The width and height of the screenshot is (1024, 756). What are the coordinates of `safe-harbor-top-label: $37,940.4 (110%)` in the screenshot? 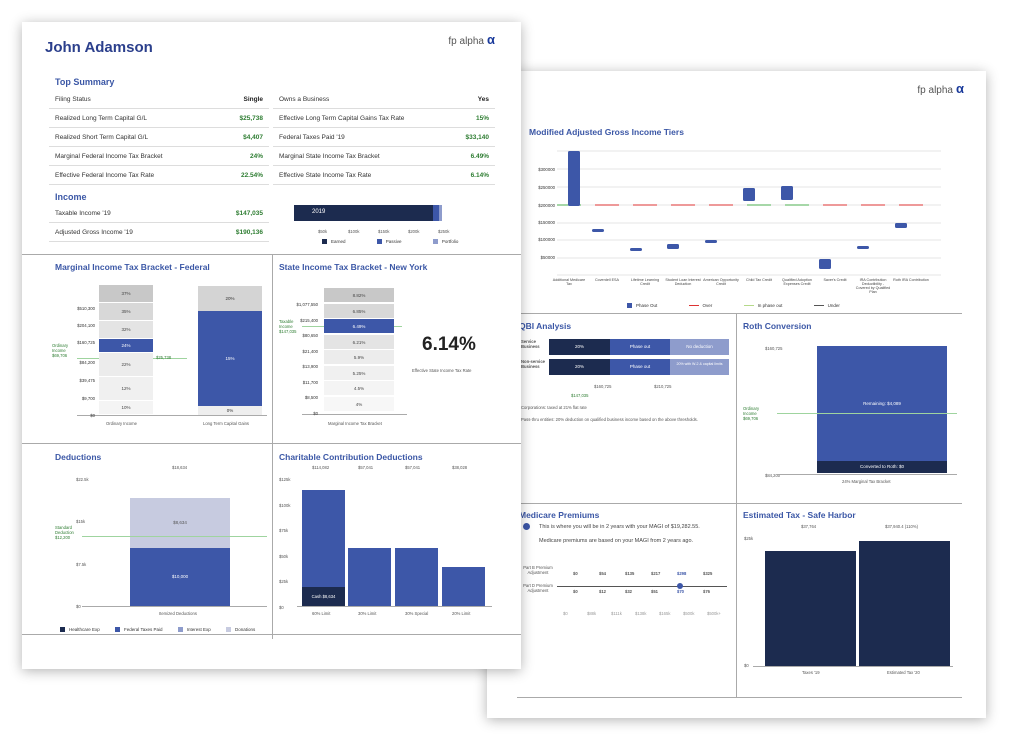 It's located at (901, 526).